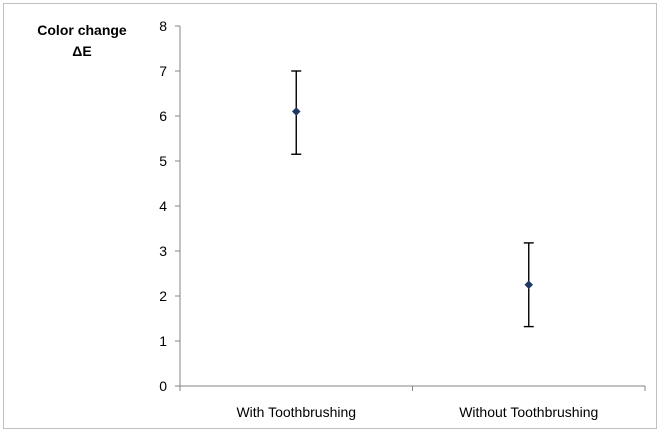 The image size is (670, 435). I want to click on x-category-label: Without Toothbrushing, so click(528, 412).